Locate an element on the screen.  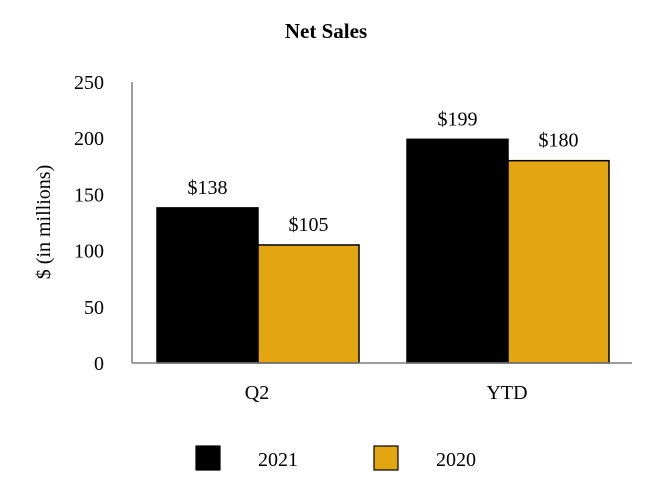
data-label-2021-Q2: $138 is located at coordinates (208, 188).